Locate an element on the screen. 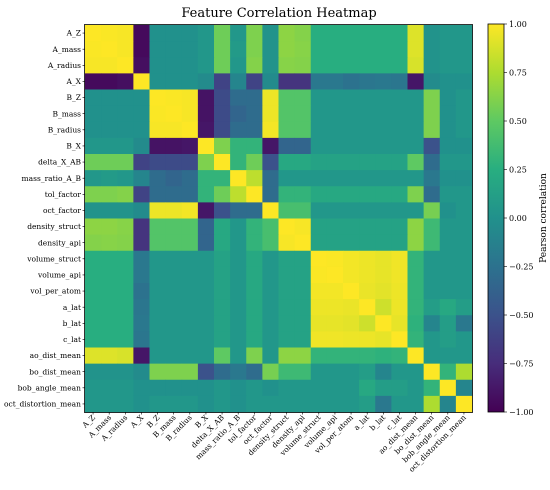  x-tick-label: A_X is located at coordinates (137, 422).